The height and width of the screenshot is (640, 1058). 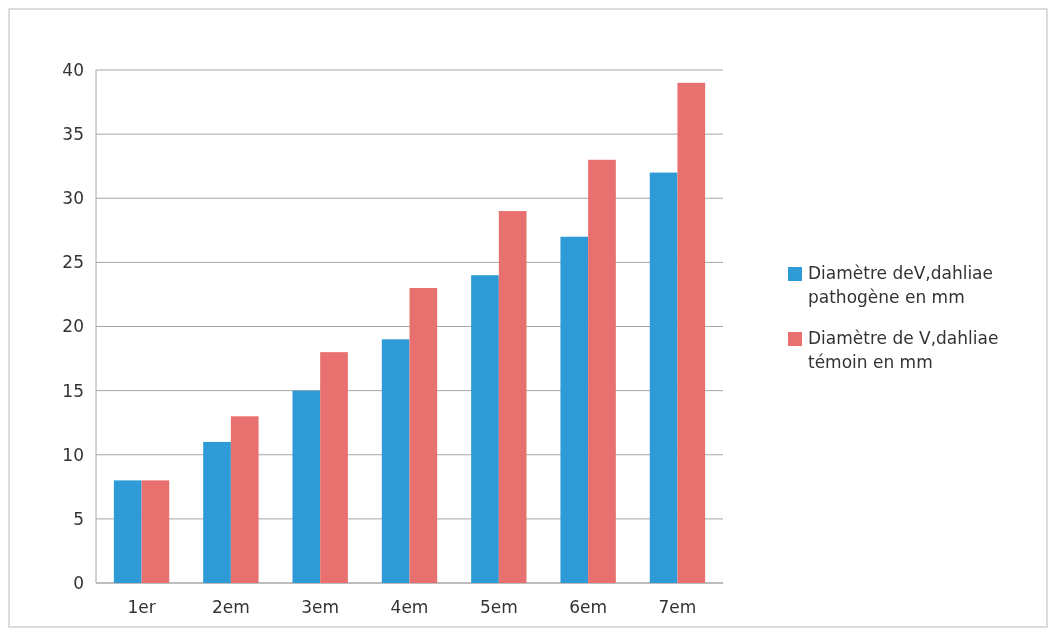 What do you see at coordinates (677, 607) in the screenshot?
I see `x-tick-label: 7em` at bounding box center [677, 607].